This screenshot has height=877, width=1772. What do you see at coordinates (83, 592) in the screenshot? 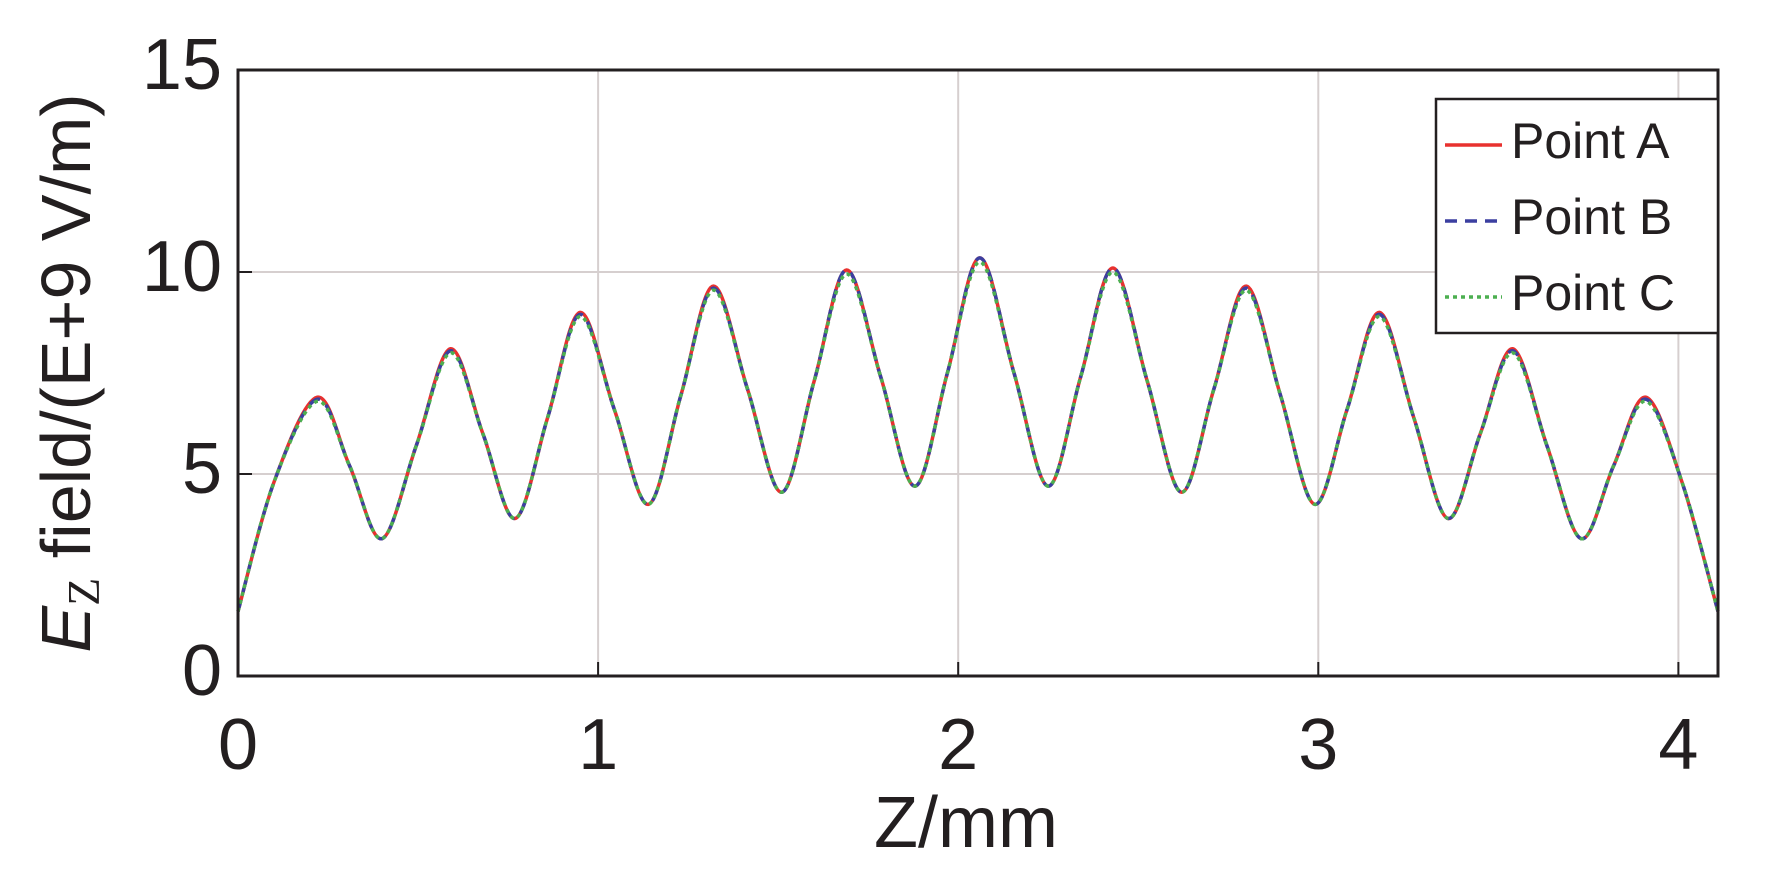
I see `y-label-subscript: Z` at bounding box center [83, 592].